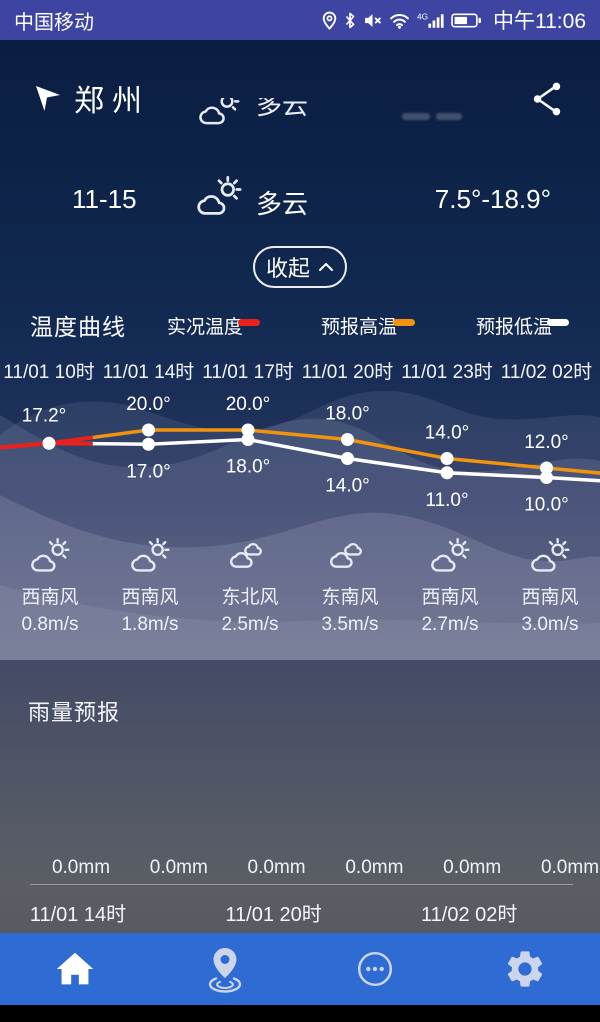 Image resolution: width=600 pixels, height=1022 pixels. I want to click on more-icon, so click(375, 969).